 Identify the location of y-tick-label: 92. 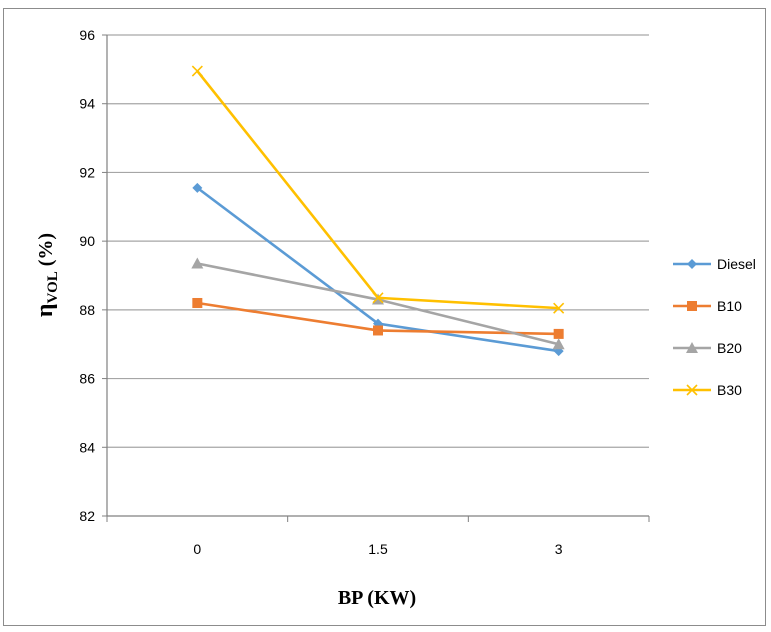
(87, 172).